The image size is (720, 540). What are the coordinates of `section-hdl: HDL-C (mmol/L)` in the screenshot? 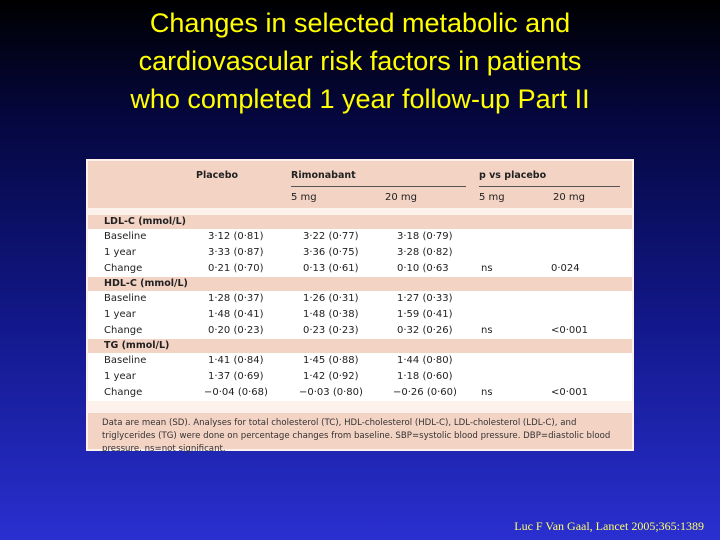 It's located at (360, 284).